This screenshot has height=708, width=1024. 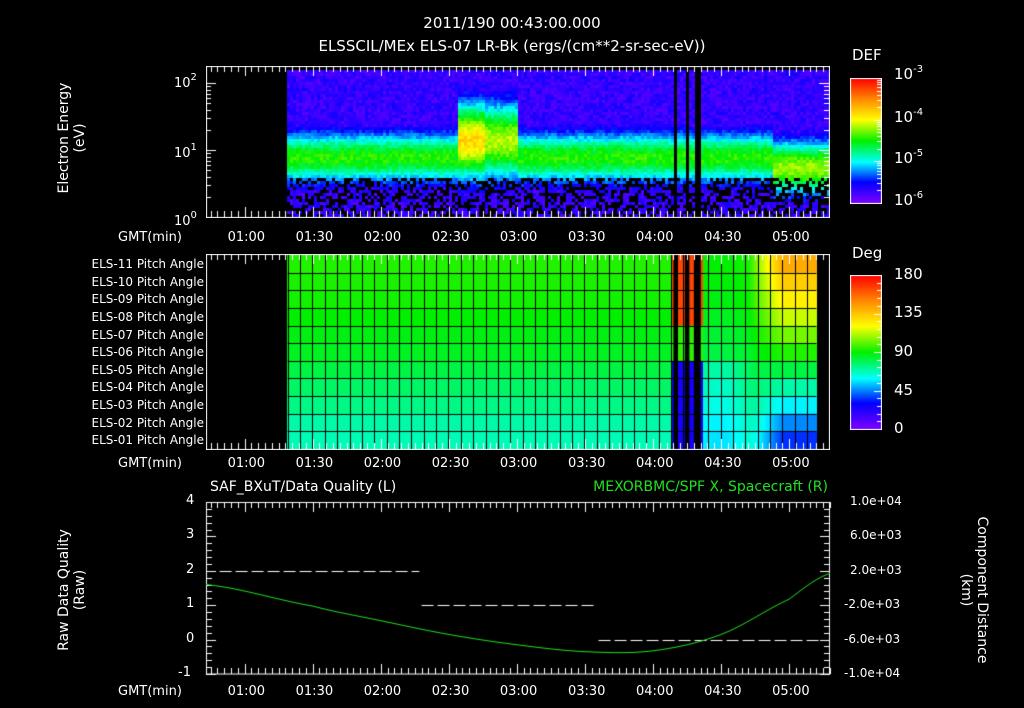 I want to click on deg-colorbar, so click(x=866, y=352).